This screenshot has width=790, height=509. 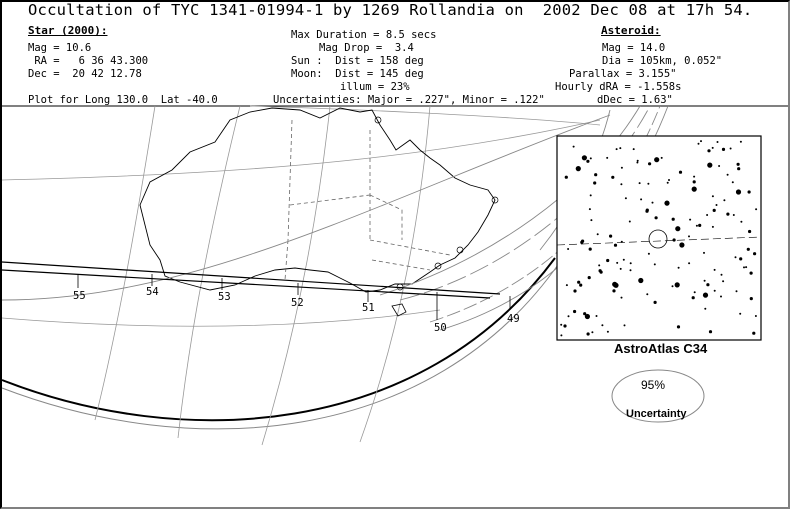 I want to click on state-borders, so click(x=367, y=200).